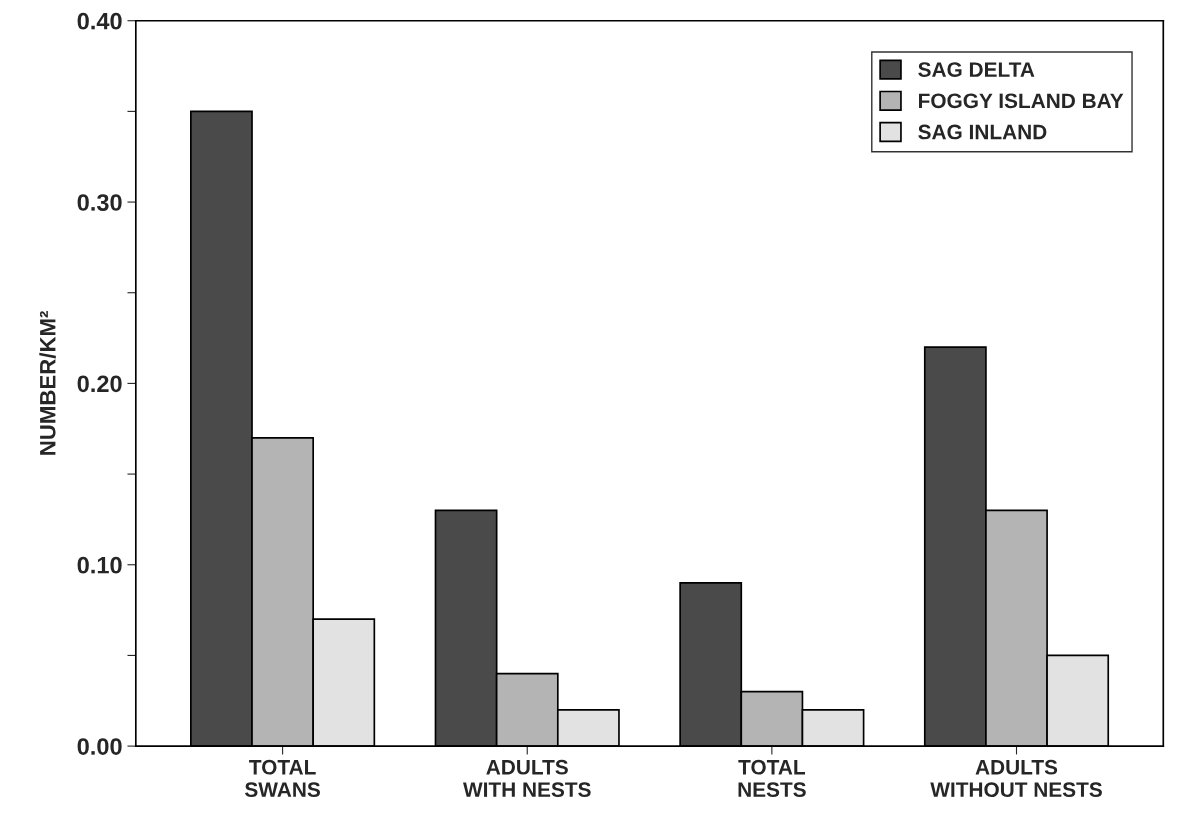 This screenshot has height=829, width=1181. What do you see at coordinates (1021, 101) in the screenshot?
I see `legend-label: FOGGY ISLAND BAY` at bounding box center [1021, 101].